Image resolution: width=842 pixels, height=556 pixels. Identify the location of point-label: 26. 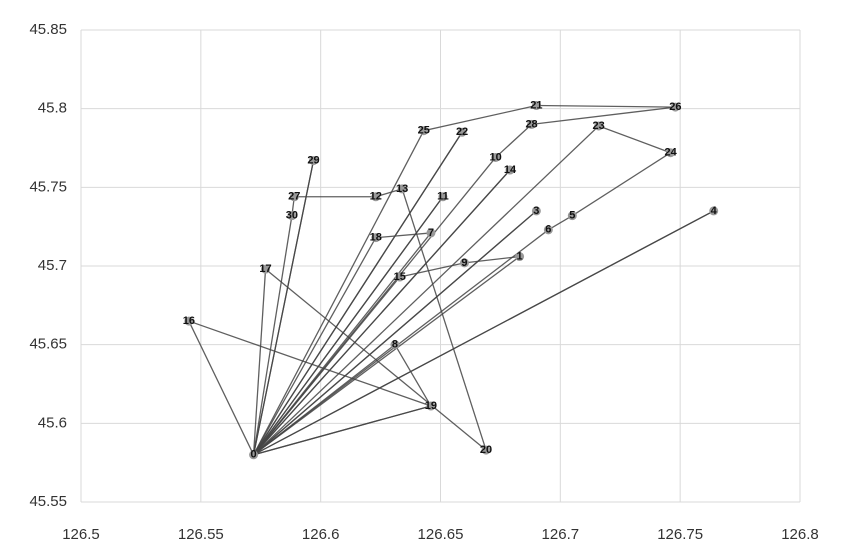
(675, 107).